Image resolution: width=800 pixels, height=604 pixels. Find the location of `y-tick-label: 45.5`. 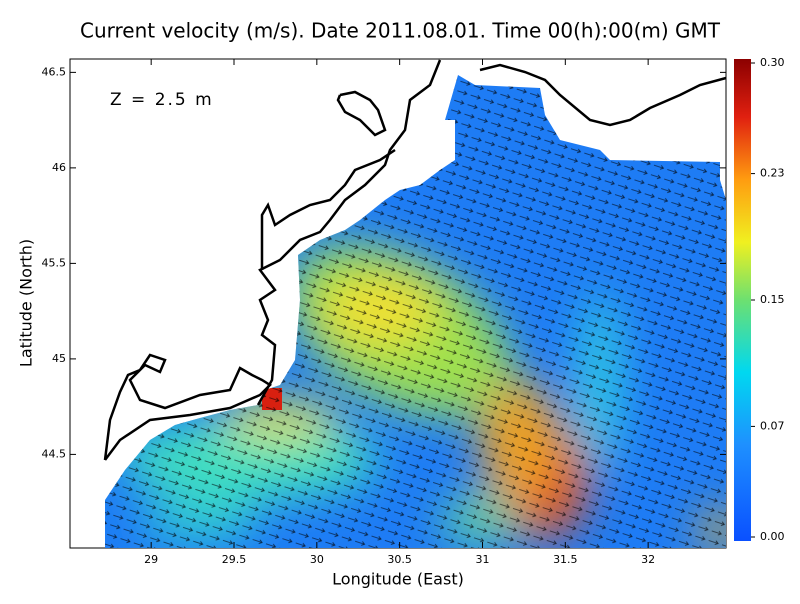

y-tick-label: 45.5 is located at coordinates (54, 262).